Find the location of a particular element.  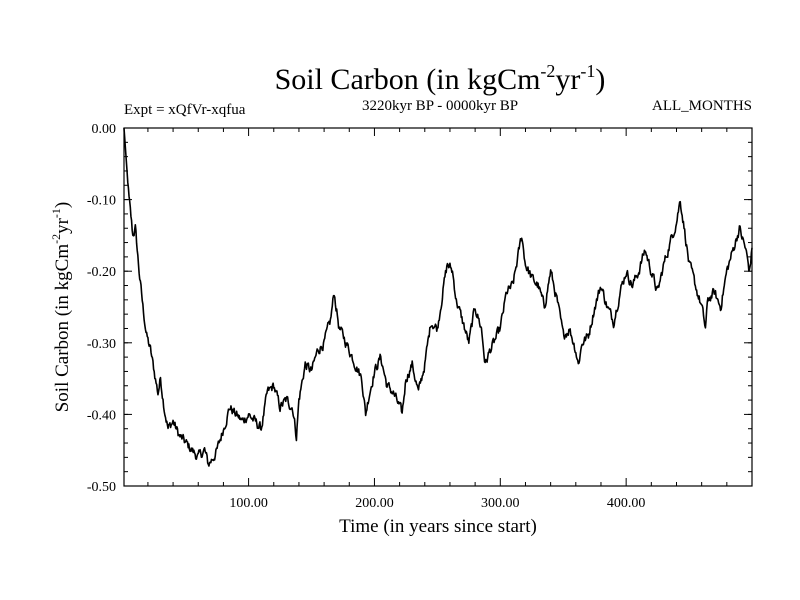

y-tick-label: -0.10 is located at coordinates (101, 201).